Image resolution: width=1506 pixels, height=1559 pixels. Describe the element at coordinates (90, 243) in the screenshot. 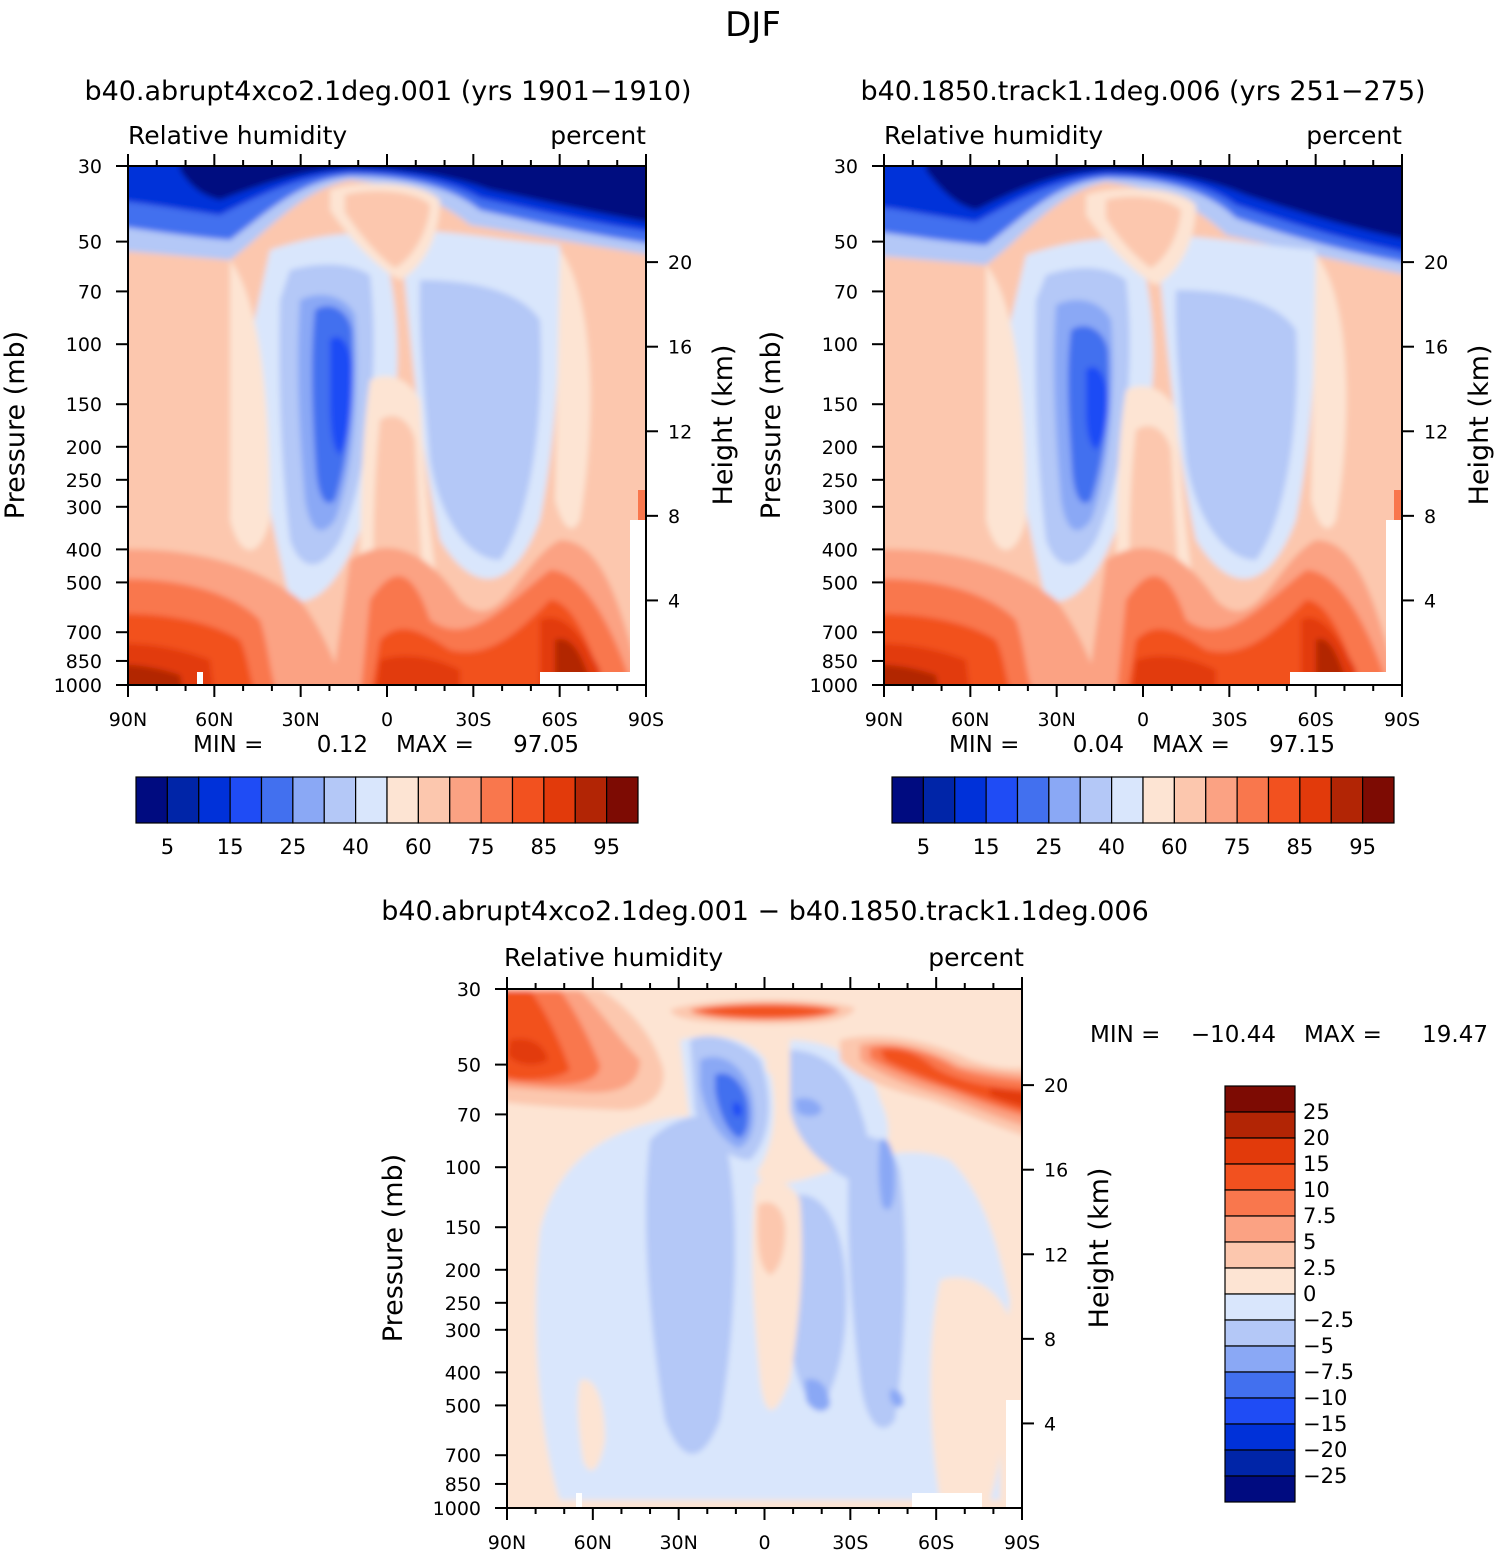

I see `y-tick-label: 50` at that location.